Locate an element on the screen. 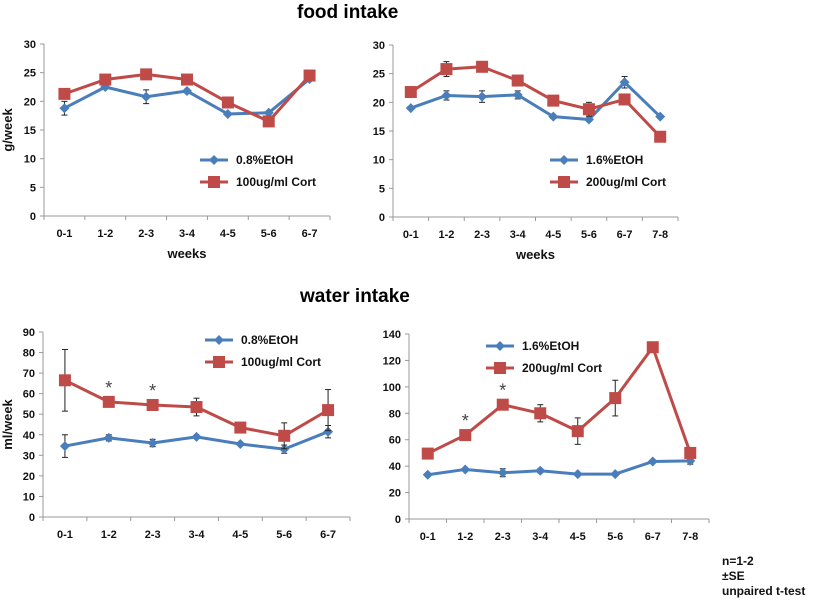 The height and width of the screenshot is (603, 820). food-low-x-tick-label: 0-1 is located at coordinates (64, 234).